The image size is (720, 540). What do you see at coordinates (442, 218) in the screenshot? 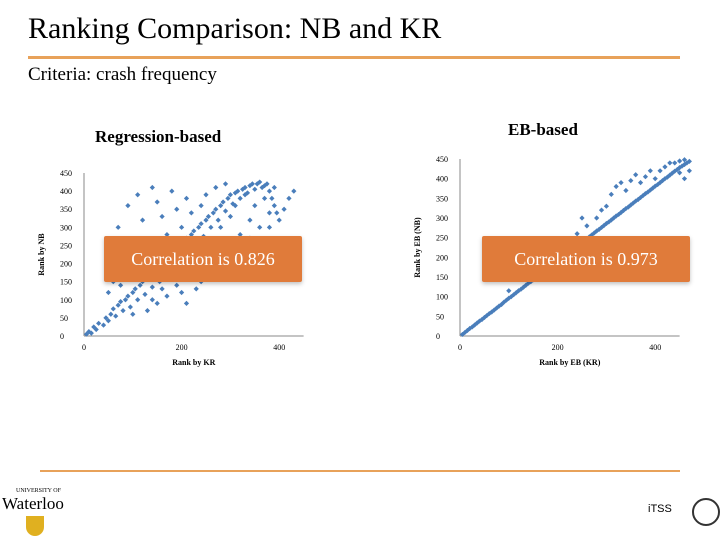
I see `y-tick-label: 300` at bounding box center [442, 218].